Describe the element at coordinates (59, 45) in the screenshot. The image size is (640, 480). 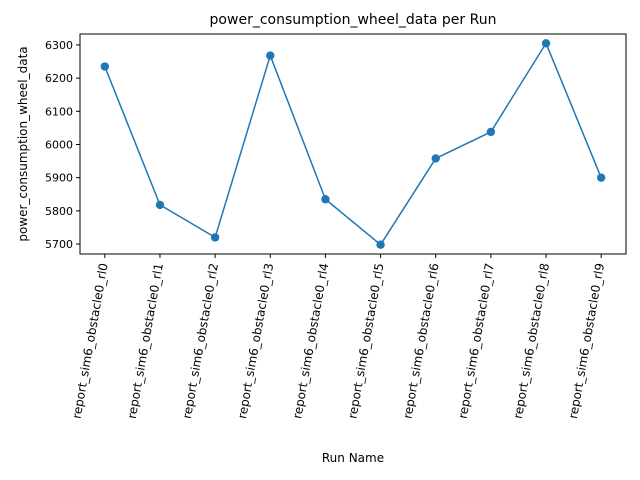
I see `y-tick-label: 6300` at that location.